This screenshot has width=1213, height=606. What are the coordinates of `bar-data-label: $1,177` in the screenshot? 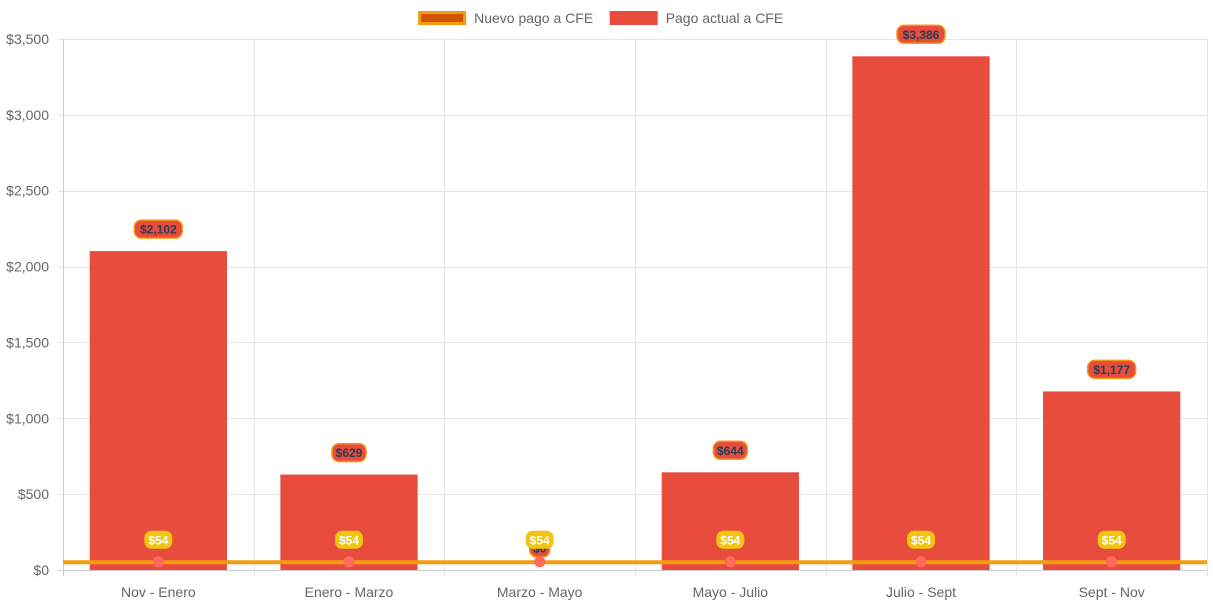 It's located at (1111, 369).